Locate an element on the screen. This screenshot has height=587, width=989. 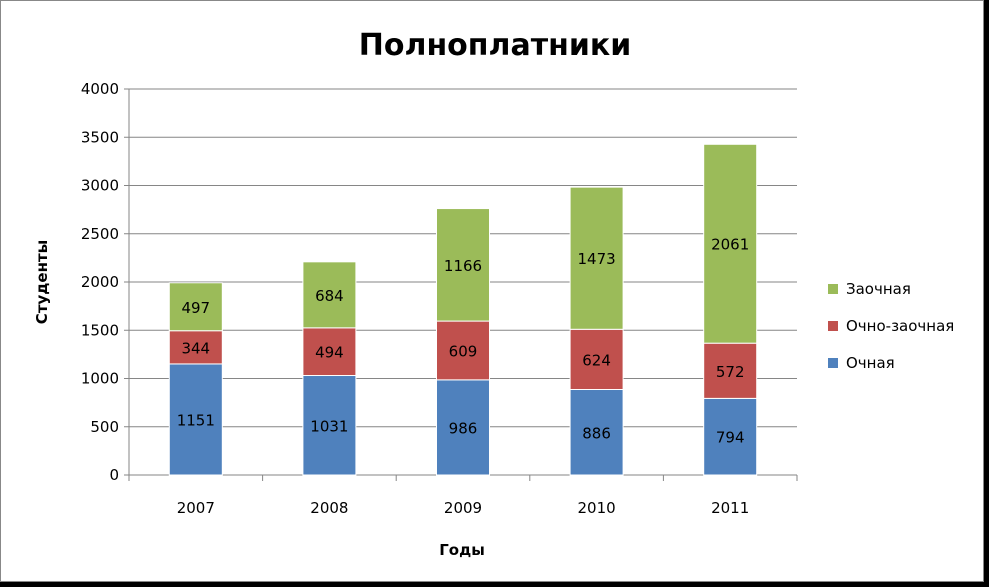
data-label: 1151 is located at coordinates (196, 420).